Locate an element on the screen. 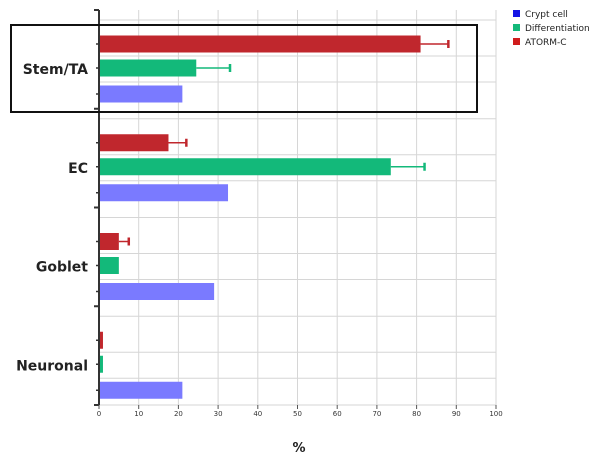 This screenshot has height=468, width=602. x-tick-label: 30 is located at coordinates (218, 414).